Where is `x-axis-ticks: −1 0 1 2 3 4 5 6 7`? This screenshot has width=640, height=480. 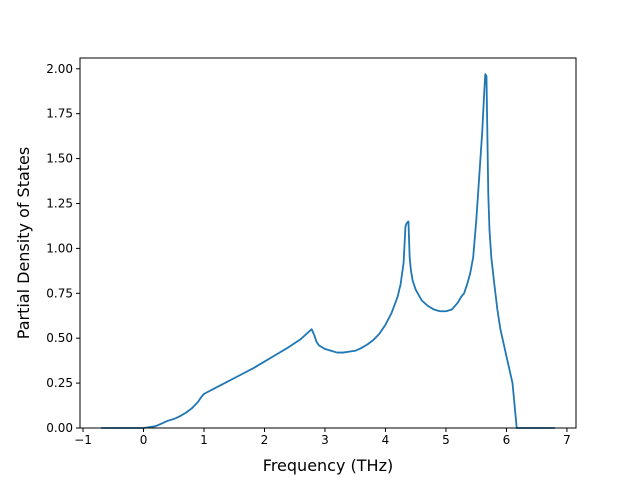 x-axis-ticks: −1 0 1 2 3 4 5 6 7 is located at coordinates (322, 437).